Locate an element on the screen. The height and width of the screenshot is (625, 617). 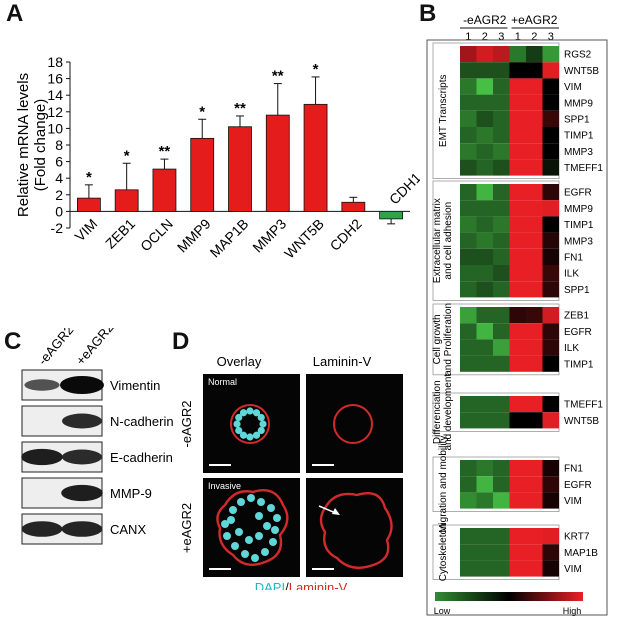
protein-label: Vimentin is located at coordinates (135, 385).